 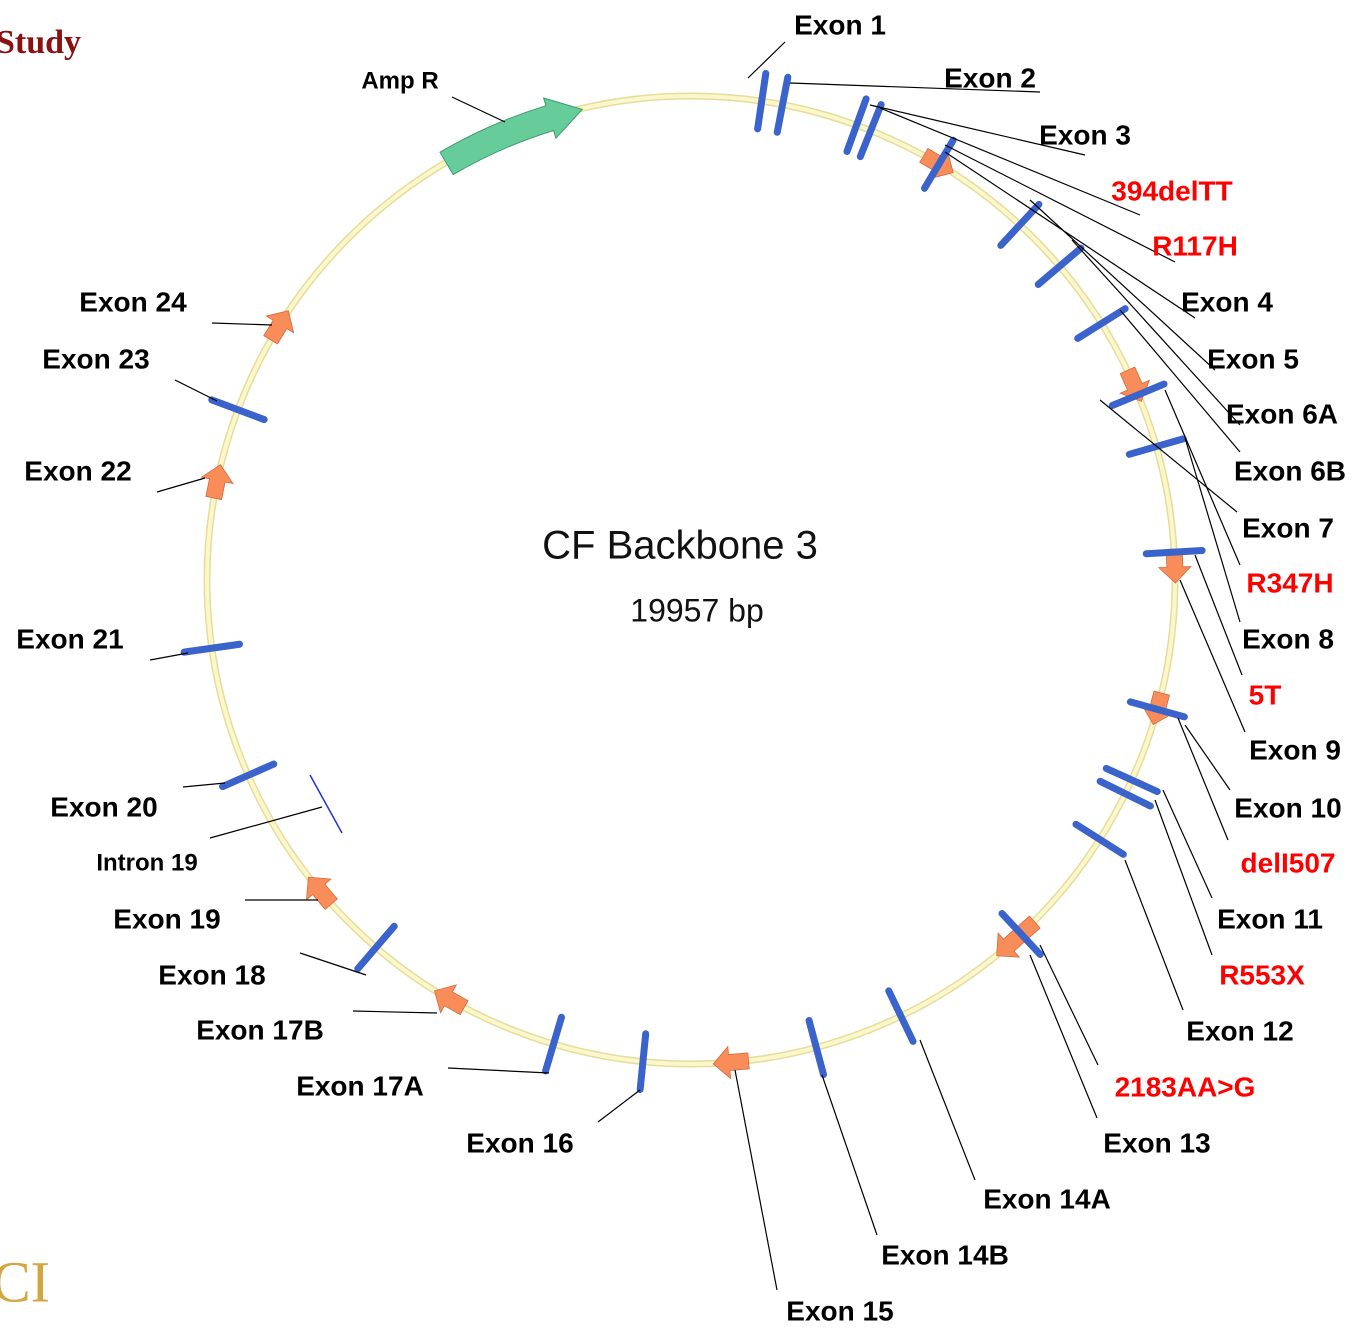 What do you see at coordinates (360, 1085) in the screenshot?
I see `feature-label: Exon 17A` at bounding box center [360, 1085].